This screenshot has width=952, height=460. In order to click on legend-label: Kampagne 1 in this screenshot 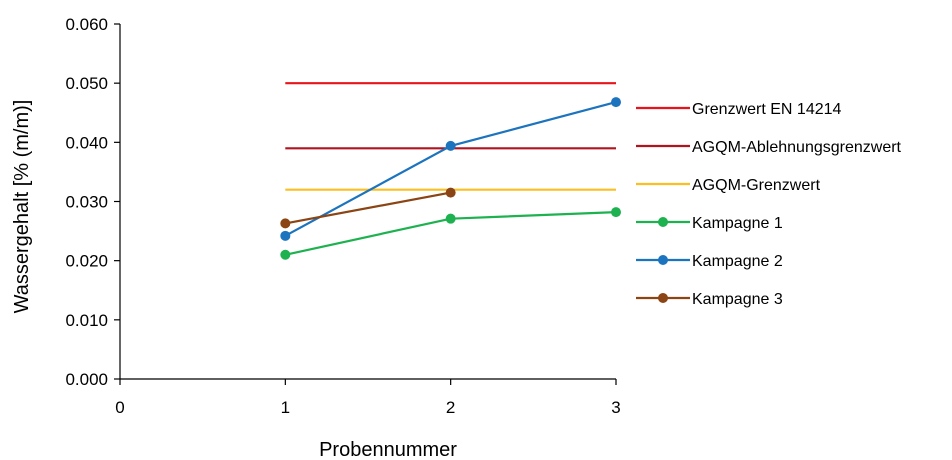, I will do `click(737, 223)`.